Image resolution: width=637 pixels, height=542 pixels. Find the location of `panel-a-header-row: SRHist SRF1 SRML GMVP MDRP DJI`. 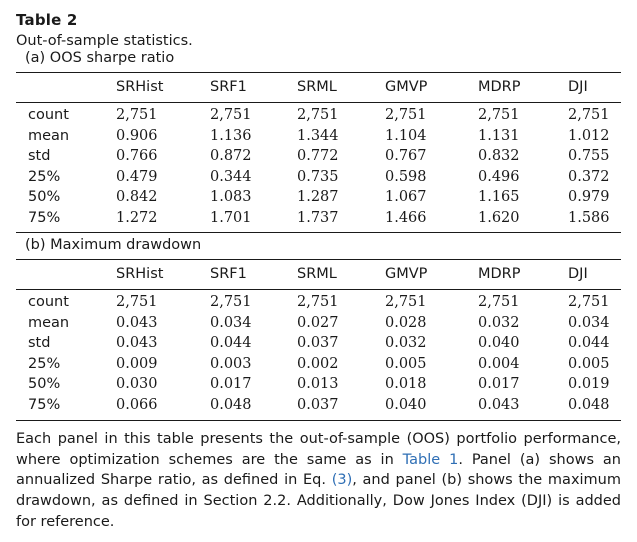

panel-a-header-row: SRHist SRF1 SRML GMVP MDRP DJI is located at coordinates (318, 89).